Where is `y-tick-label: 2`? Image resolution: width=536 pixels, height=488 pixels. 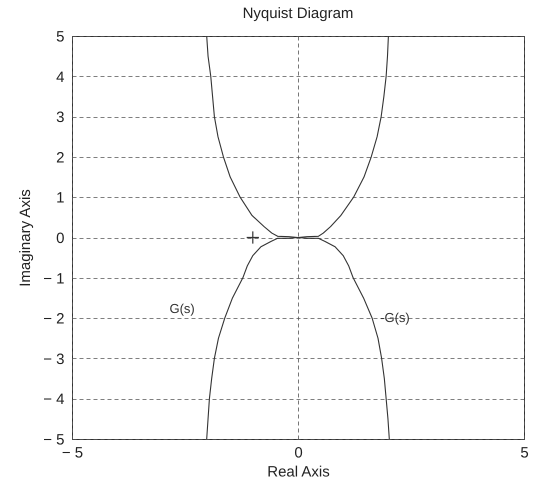
y-tick-label: 2 is located at coordinates (60, 157).